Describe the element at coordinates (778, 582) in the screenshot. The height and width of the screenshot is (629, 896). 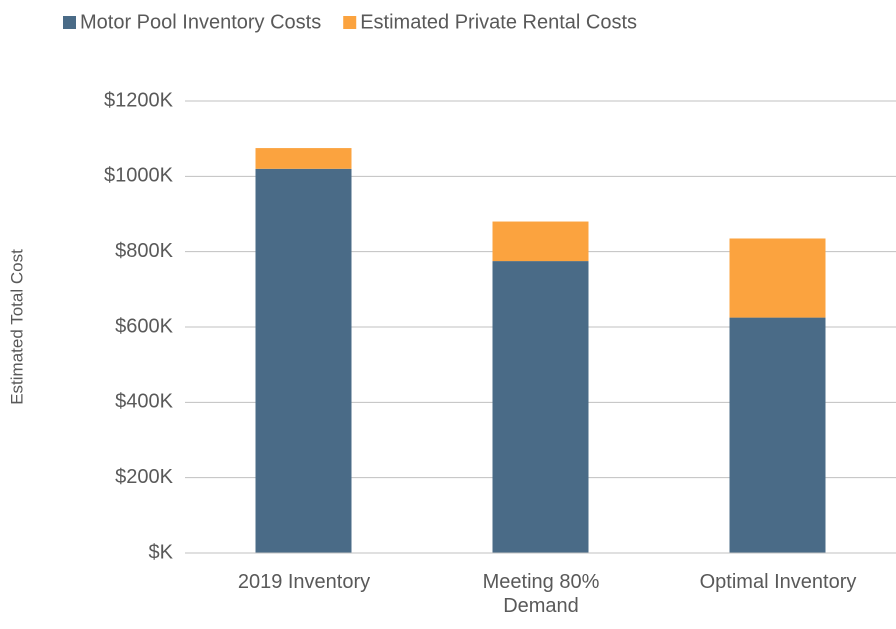
I see `x-tick-label: Optimal Inventory` at that location.